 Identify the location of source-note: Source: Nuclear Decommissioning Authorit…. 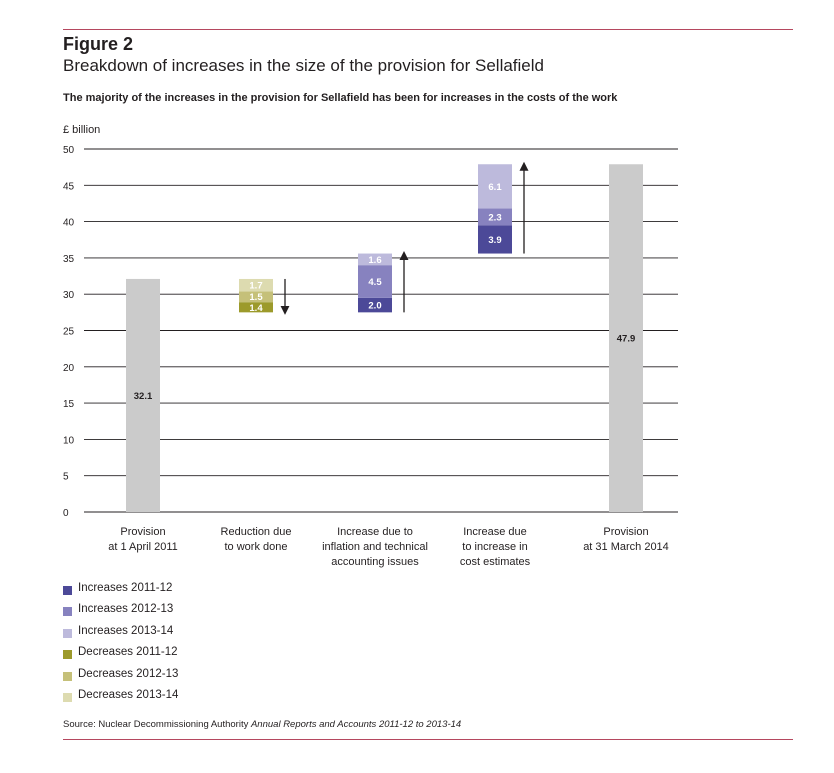
(262, 724).